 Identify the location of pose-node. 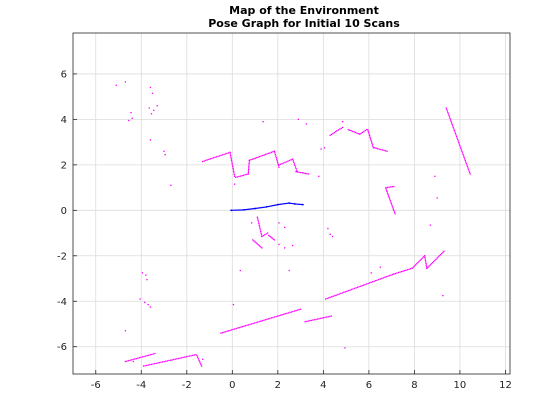
(243, 209).